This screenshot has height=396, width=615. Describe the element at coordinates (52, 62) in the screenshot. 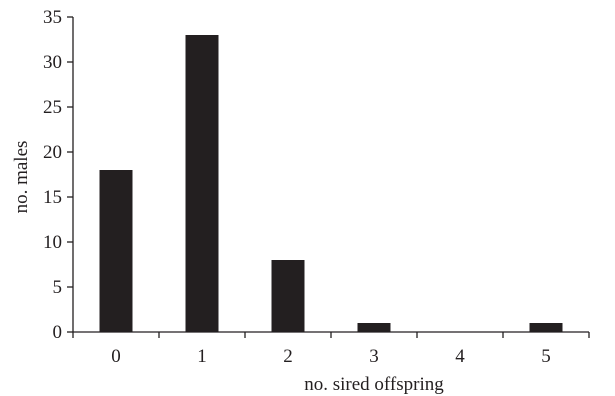

I see `y-tick-label: 30` at that location.